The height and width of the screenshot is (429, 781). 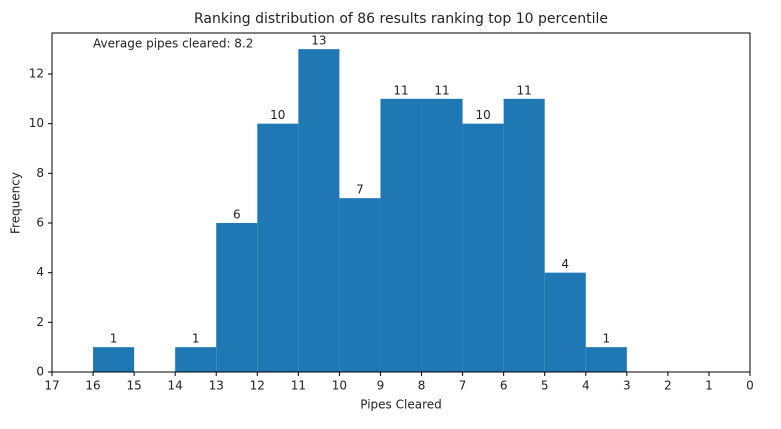 What do you see at coordinates (216, 386) in the screenshot?
I see `x-tick-label: 13` at bounding box center [216, 386].